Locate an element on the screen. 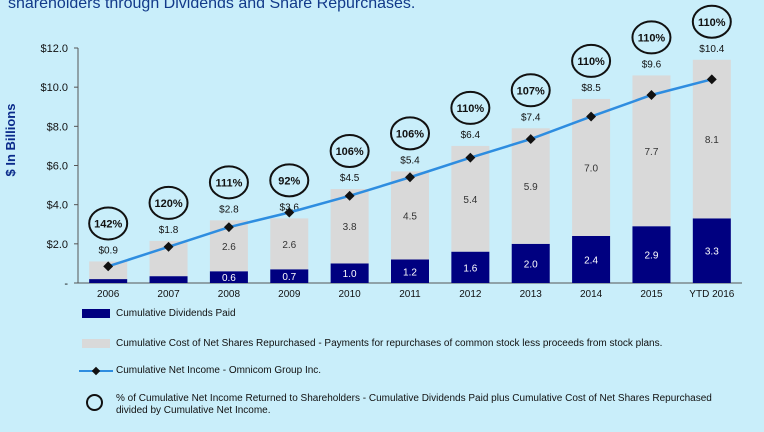 The image size is (764, 432). bar-total-label: $2.8 is located at coordinates (229, 209).